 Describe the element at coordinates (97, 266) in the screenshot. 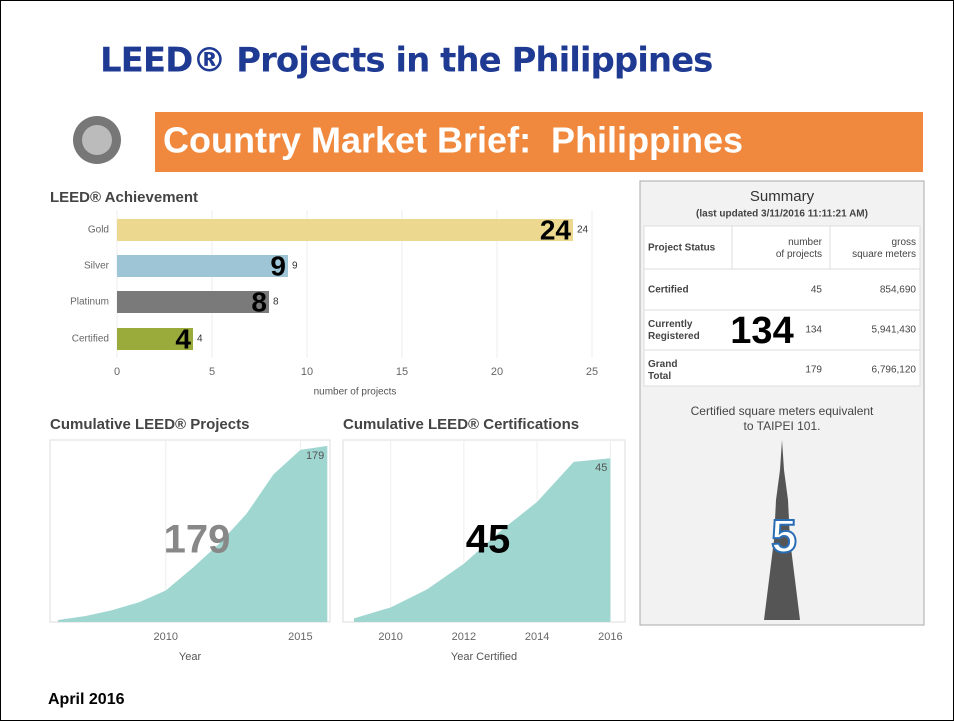

I see `category-label: Silver` at that location.